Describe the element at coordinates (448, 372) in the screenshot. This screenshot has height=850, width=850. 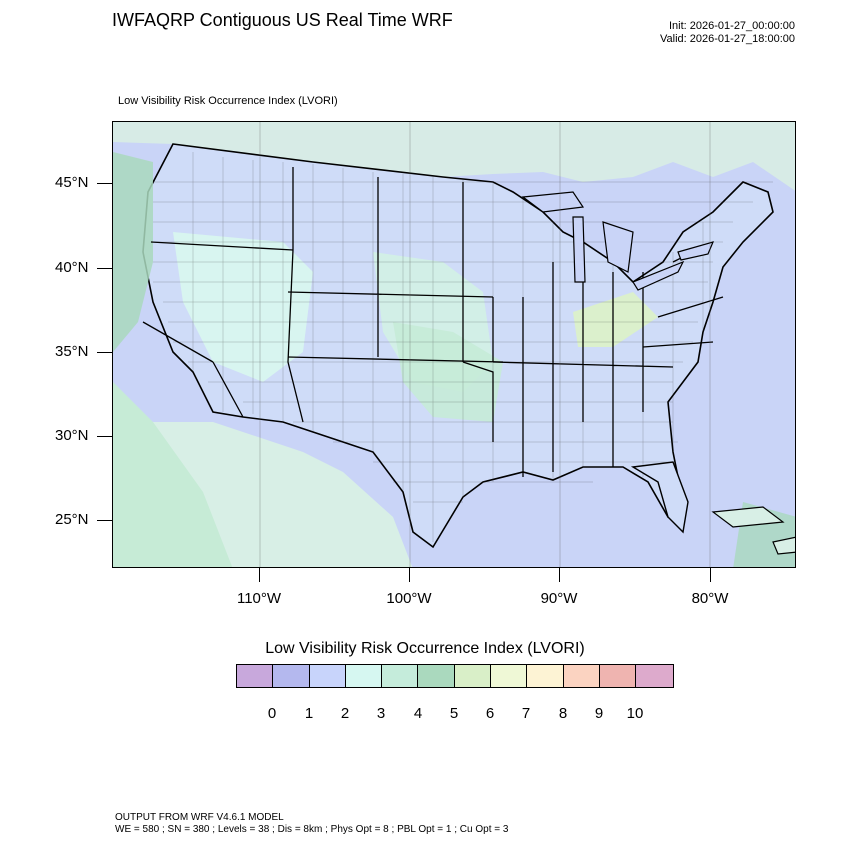
I see `southern-plains-patch` at that location.